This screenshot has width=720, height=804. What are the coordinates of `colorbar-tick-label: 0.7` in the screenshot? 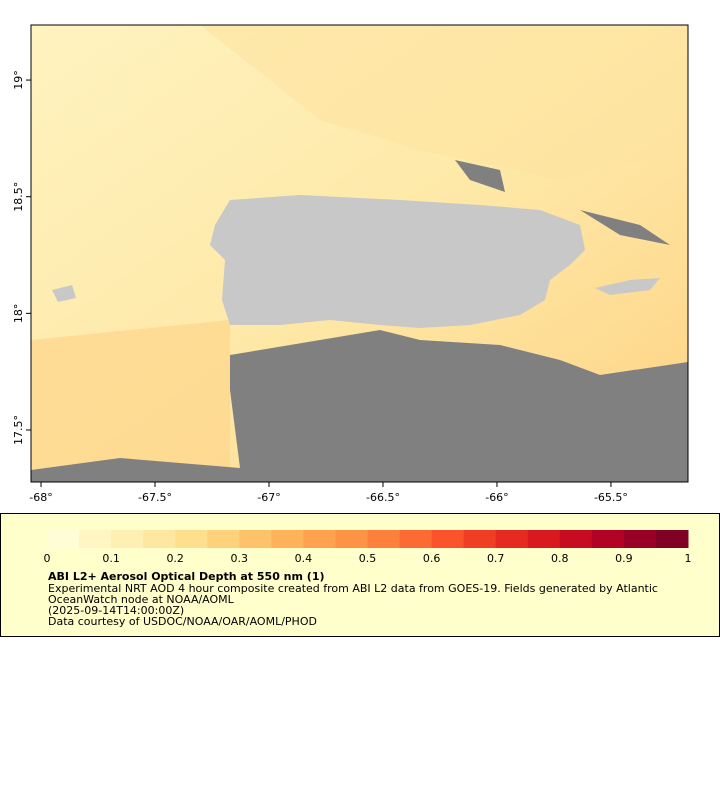 It's located at (496, 558).